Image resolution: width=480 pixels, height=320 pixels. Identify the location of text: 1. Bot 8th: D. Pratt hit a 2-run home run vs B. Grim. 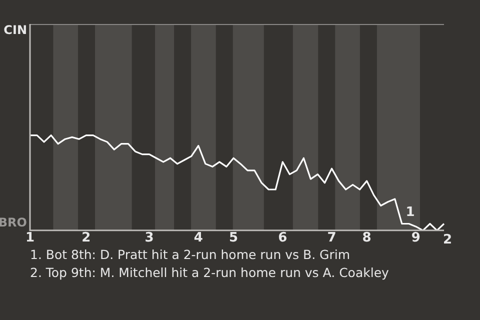
(190, 255).